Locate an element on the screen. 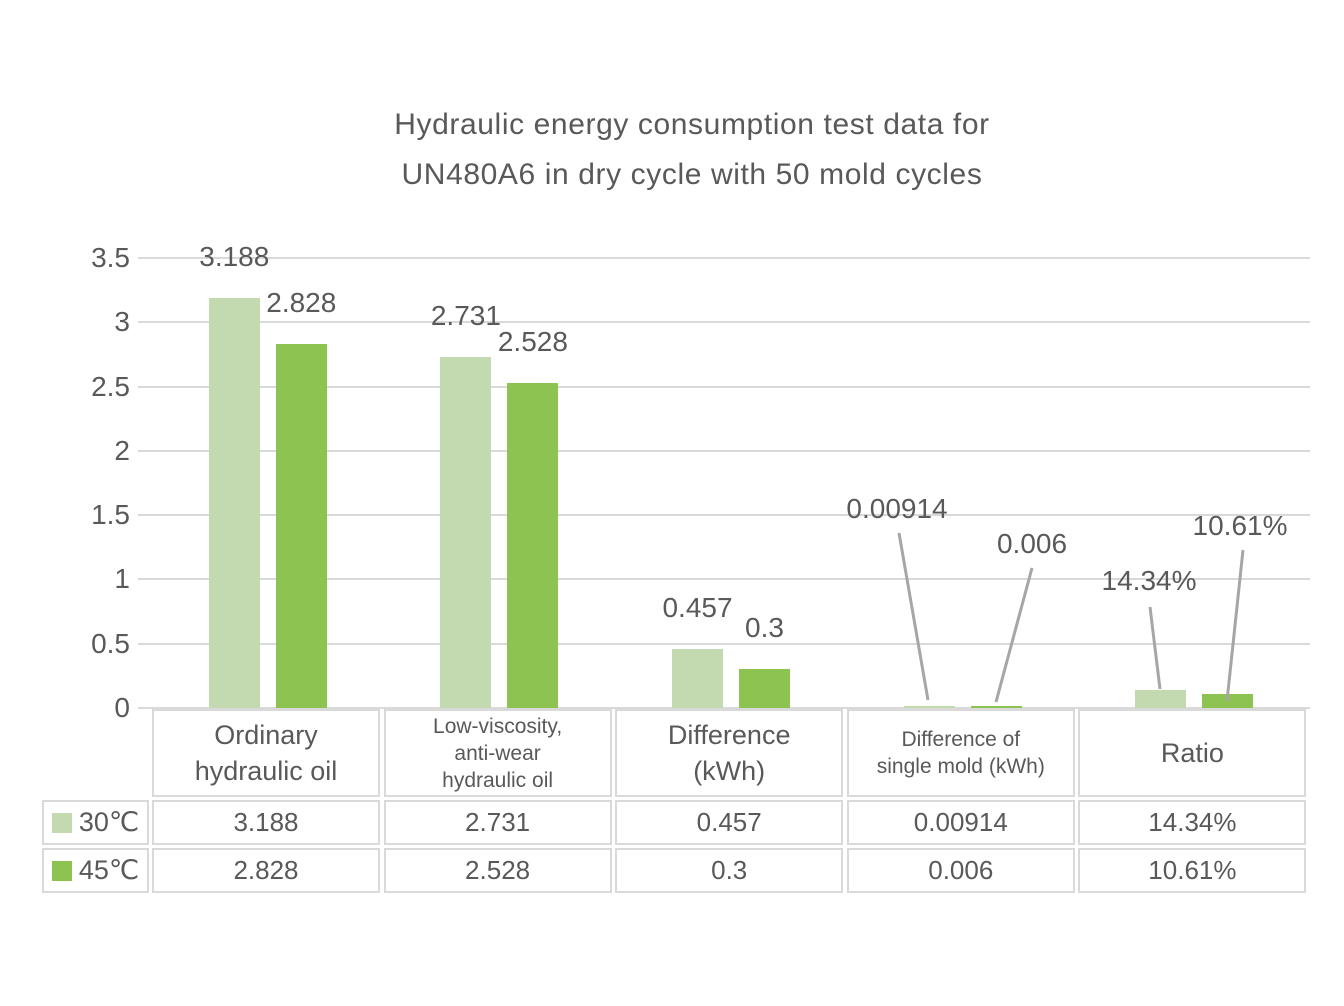 This screenshot has width=1344, height=1006. y-axis-tick-label: 2 is located at coordinates (122, 450).